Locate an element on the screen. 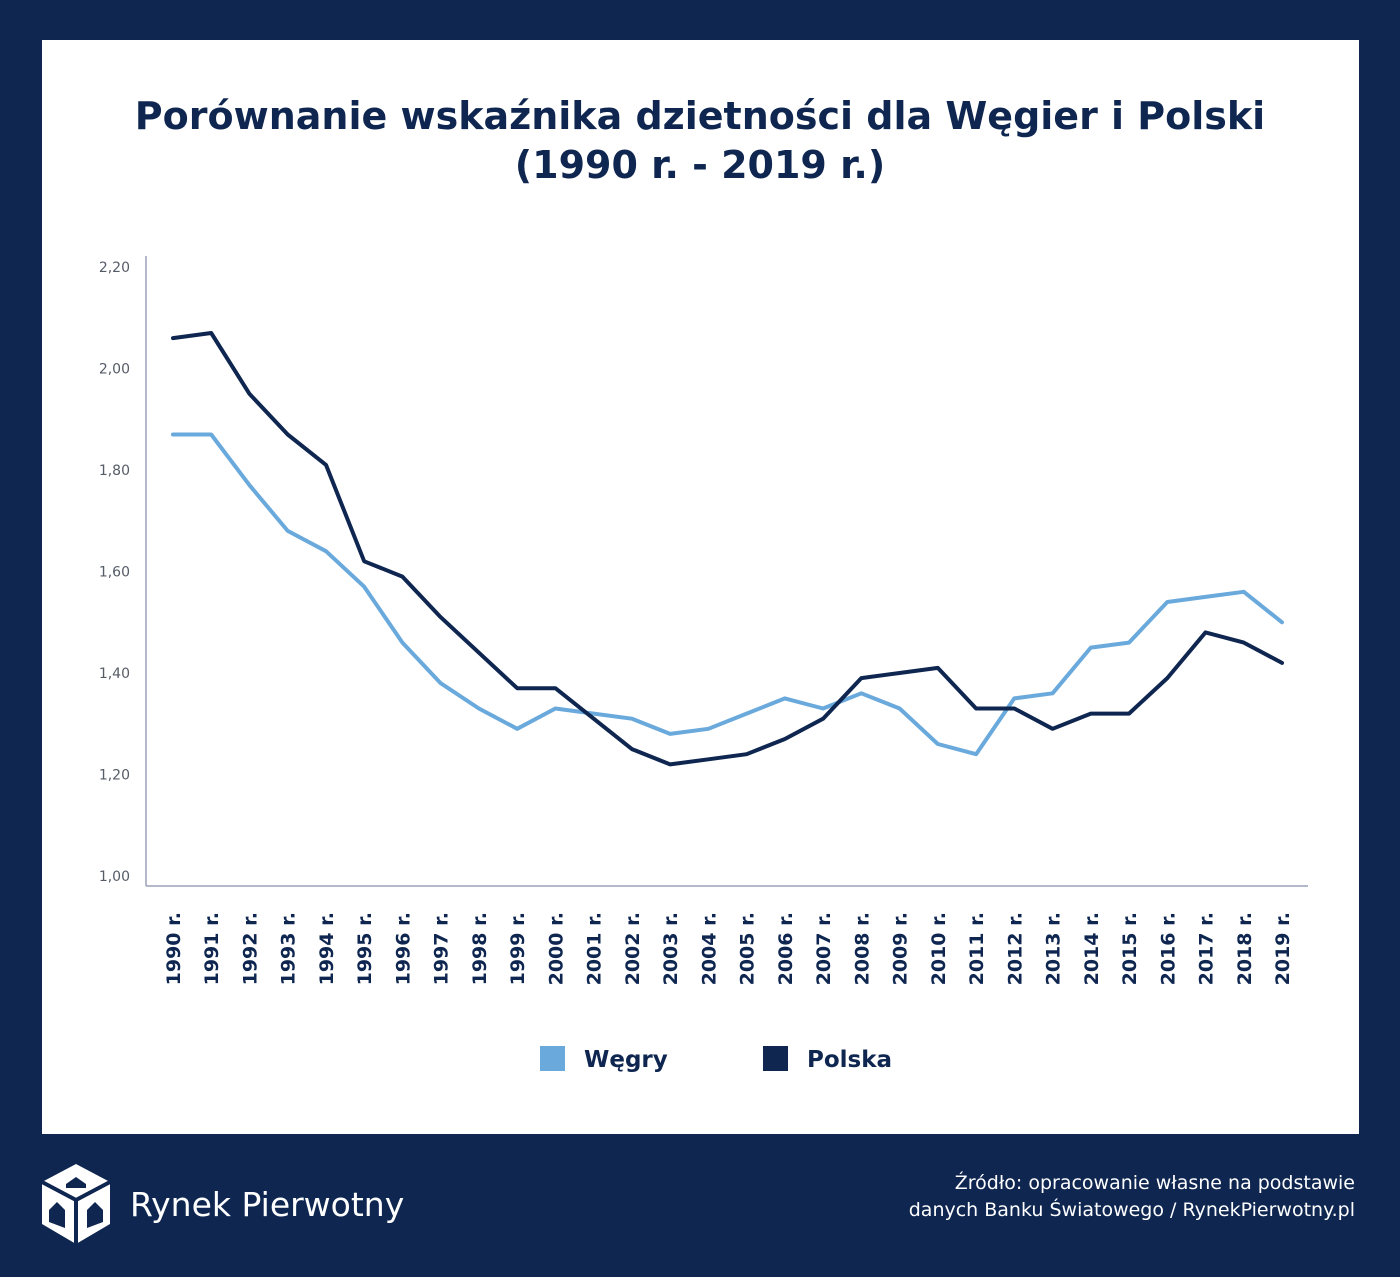 This screenshot has height=1277, width=1400. x-tick-label: 2010 r. is located at coordinates (939, 948).